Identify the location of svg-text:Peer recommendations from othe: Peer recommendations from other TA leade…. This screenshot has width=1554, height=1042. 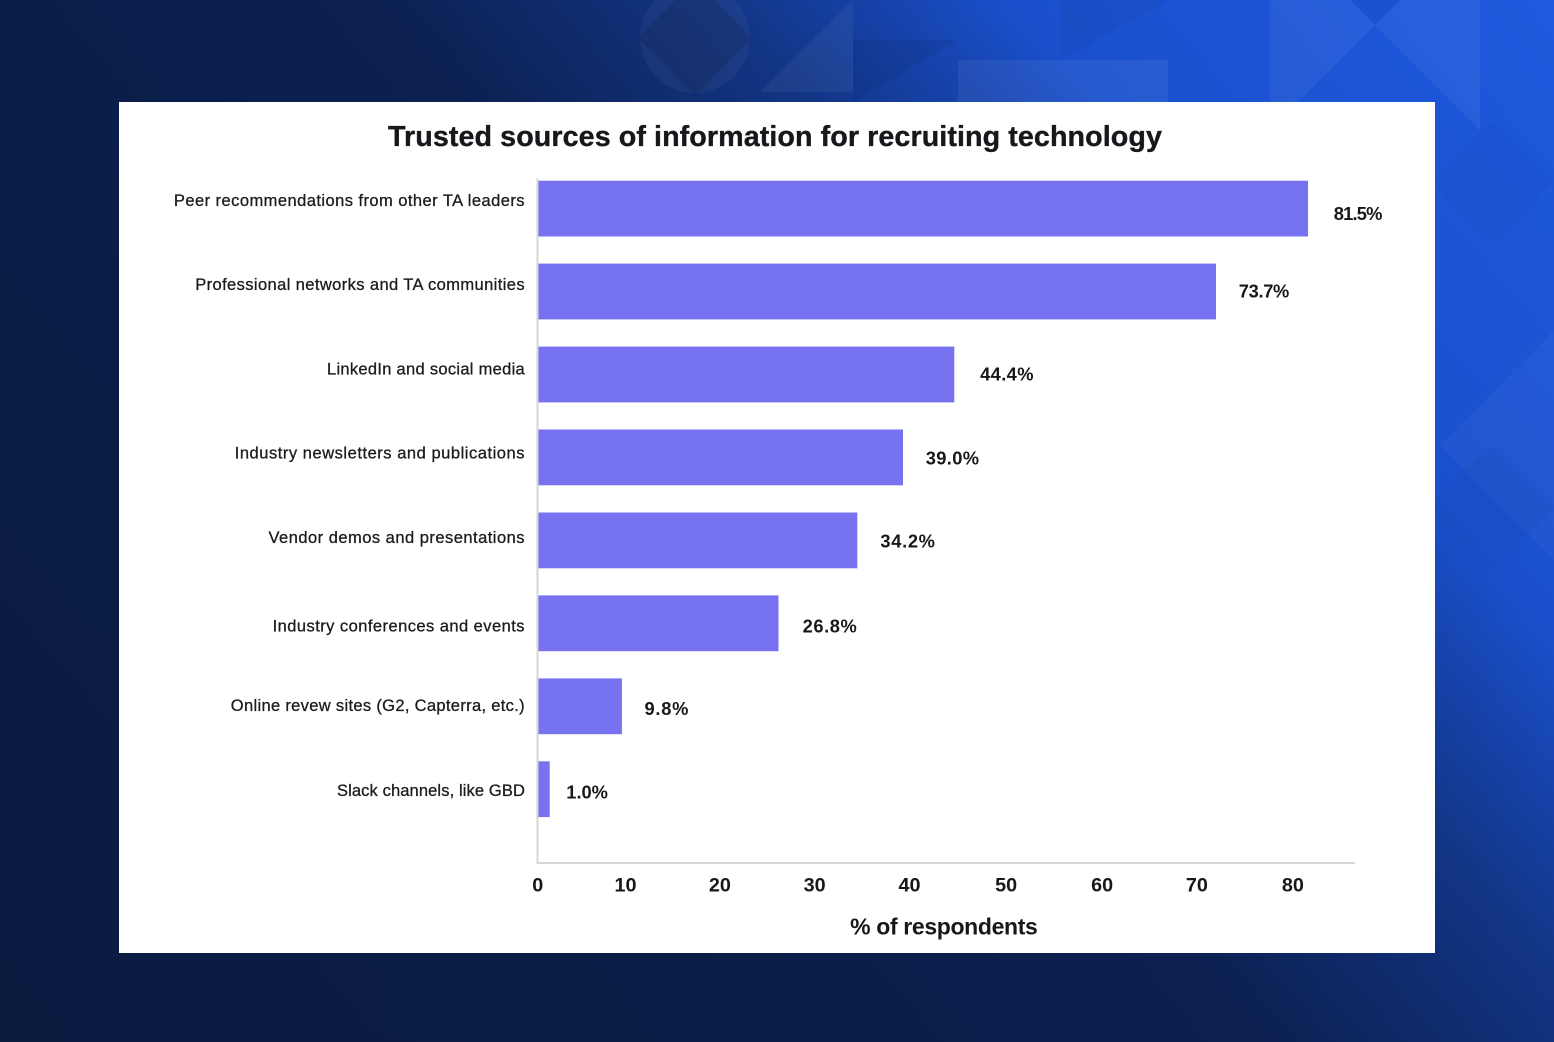
(349, 201).